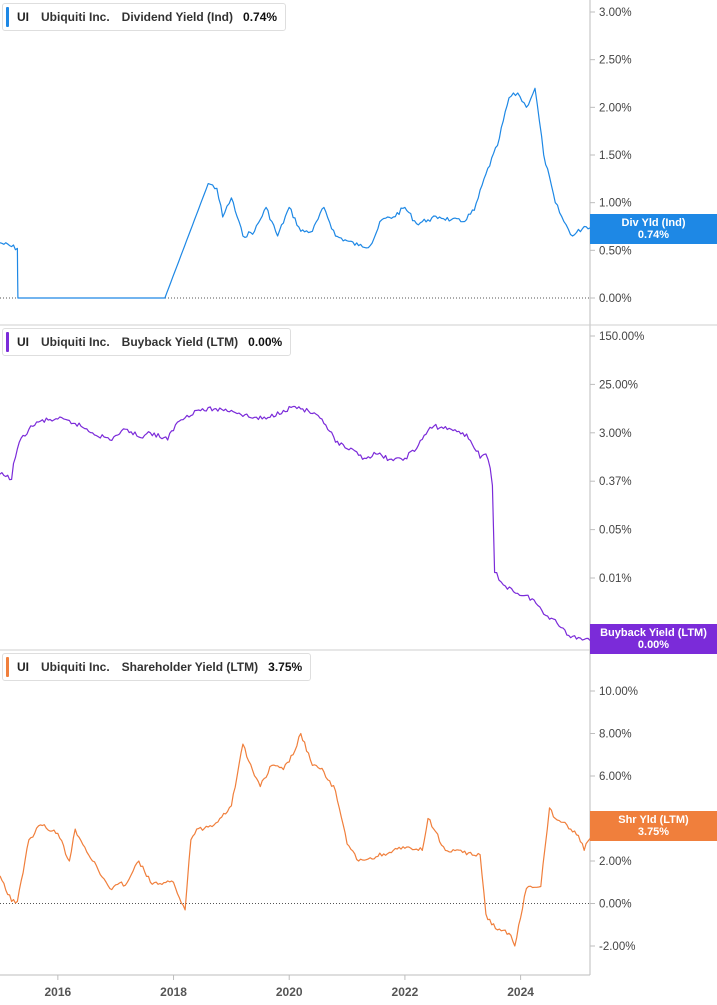 The height and width of the screenshot is (1005, 717). I want to click on legend-metric: Buyback Yield (LTM), so click(180, 342).